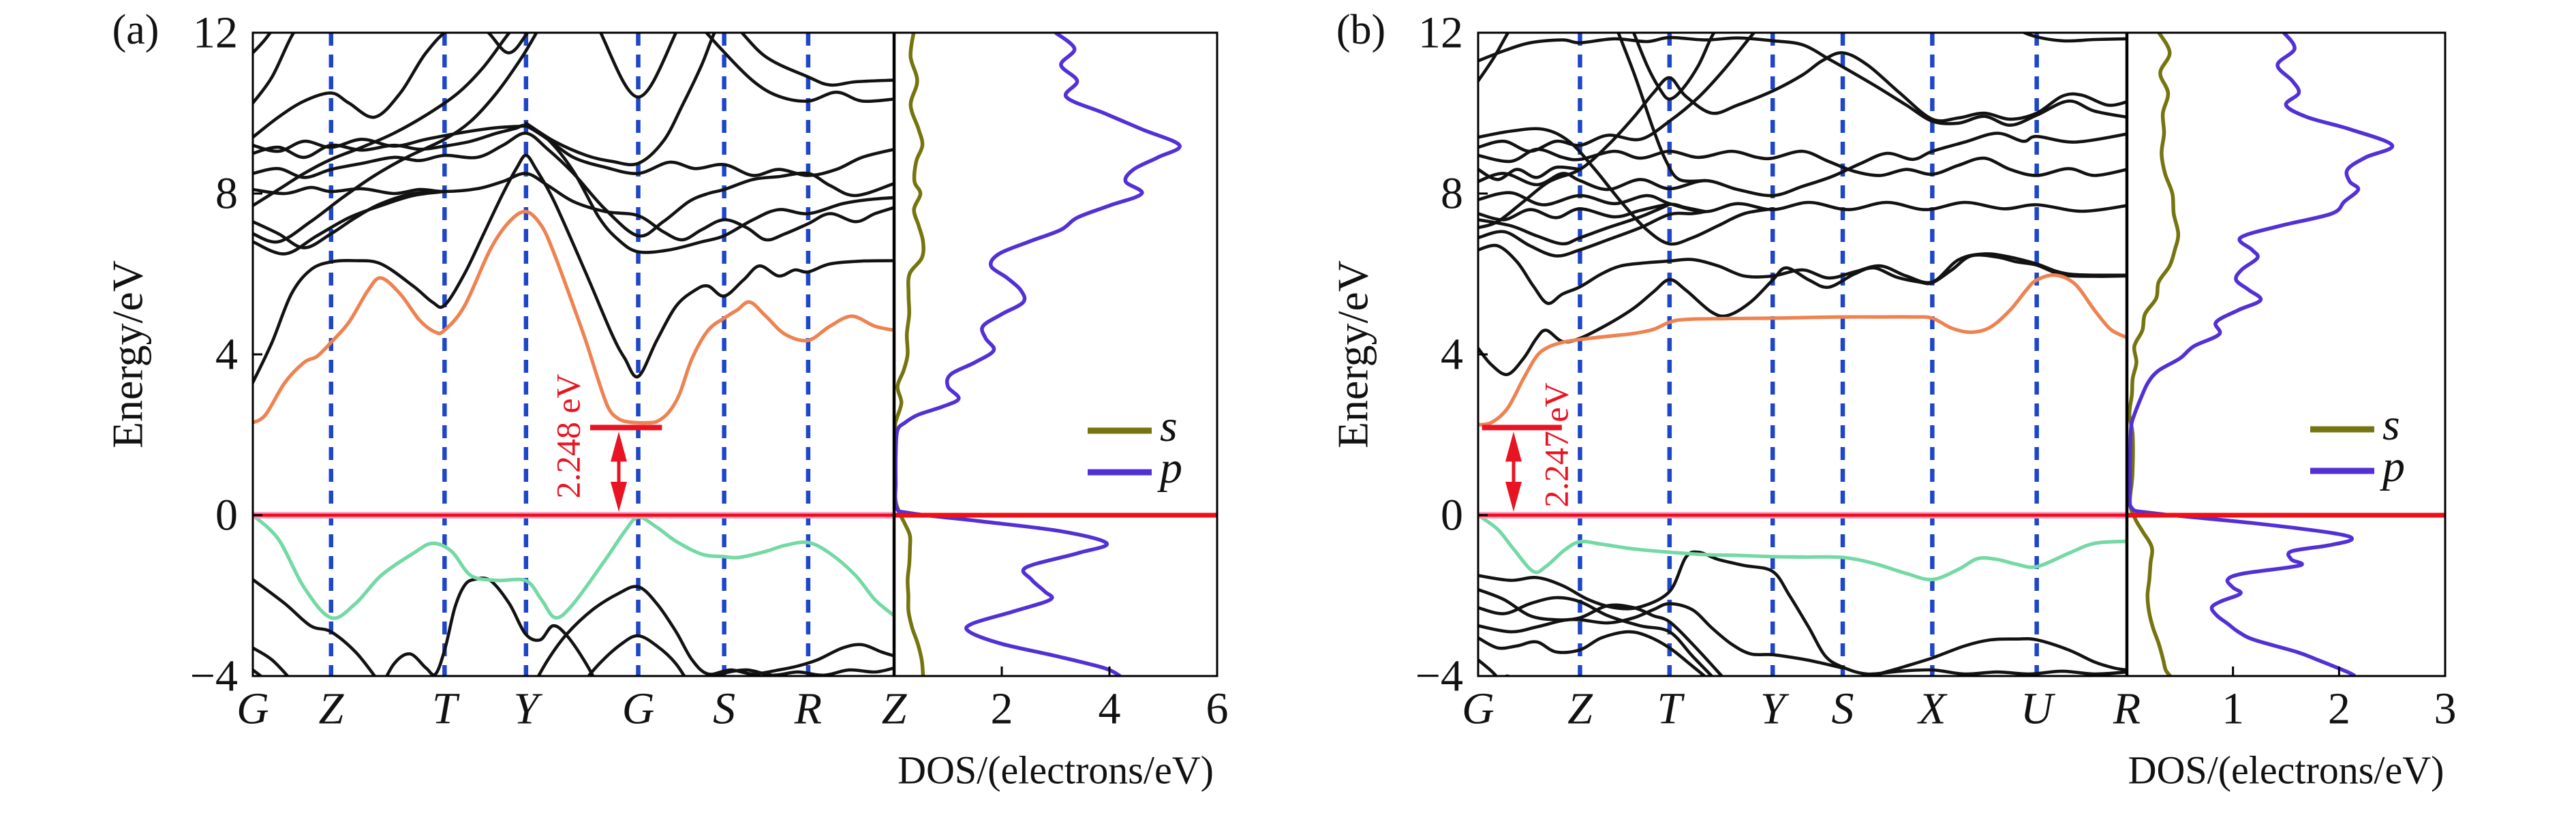 The width and height of the screenshot is (2576, 813). I want to click on dos-plot-area-b, so click(2286, 355).